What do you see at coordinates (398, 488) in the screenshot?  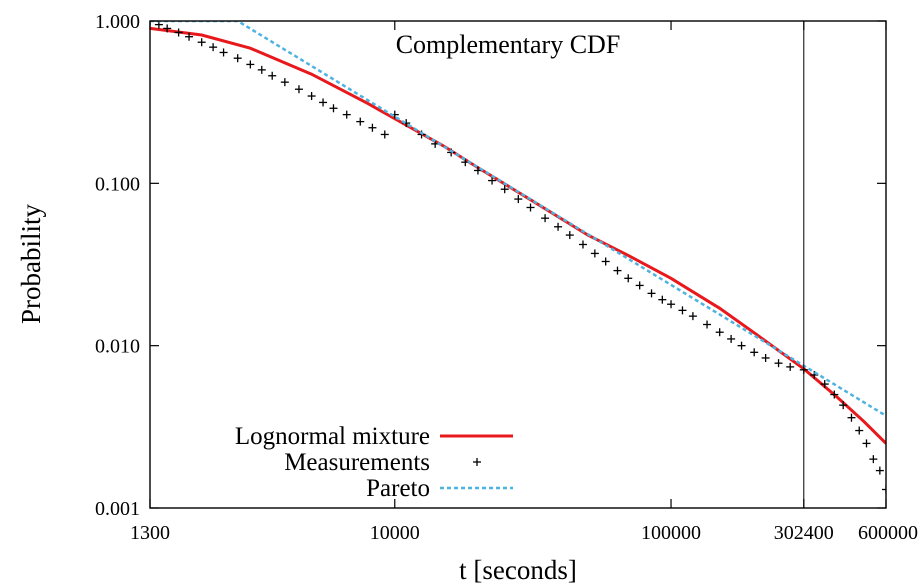 I see `legend-label-pareto: Pareto` at bounding box center [398, 488].